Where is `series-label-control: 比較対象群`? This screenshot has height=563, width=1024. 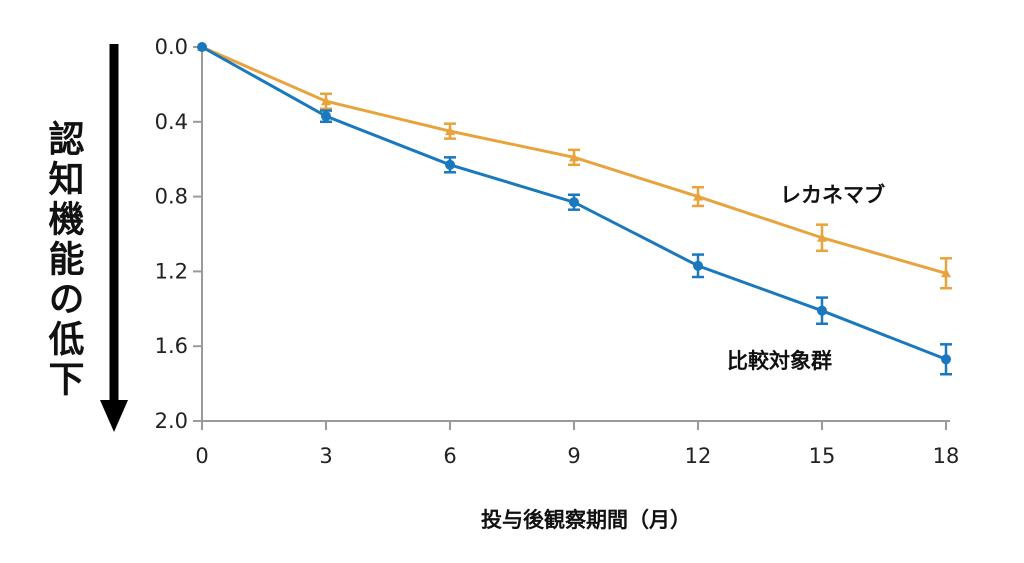 series-label-control: 比較対象群 is located at coordinates (779, 361).